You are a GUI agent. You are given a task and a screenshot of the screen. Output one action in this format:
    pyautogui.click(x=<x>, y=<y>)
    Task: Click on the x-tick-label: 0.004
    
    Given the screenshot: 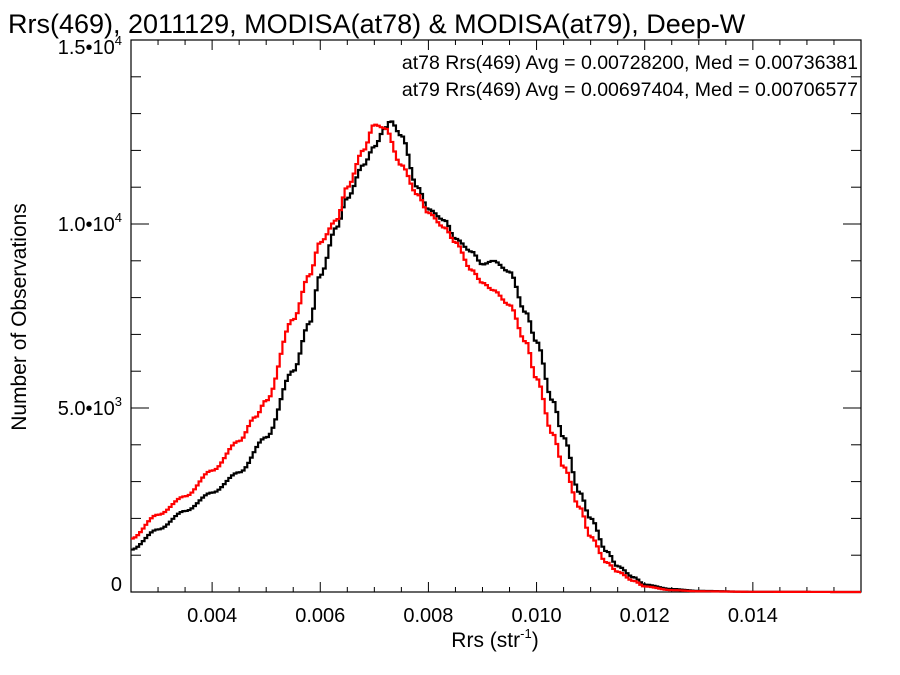 What is the action you would take?
    pyautogui.click(x=212, y=616)
    